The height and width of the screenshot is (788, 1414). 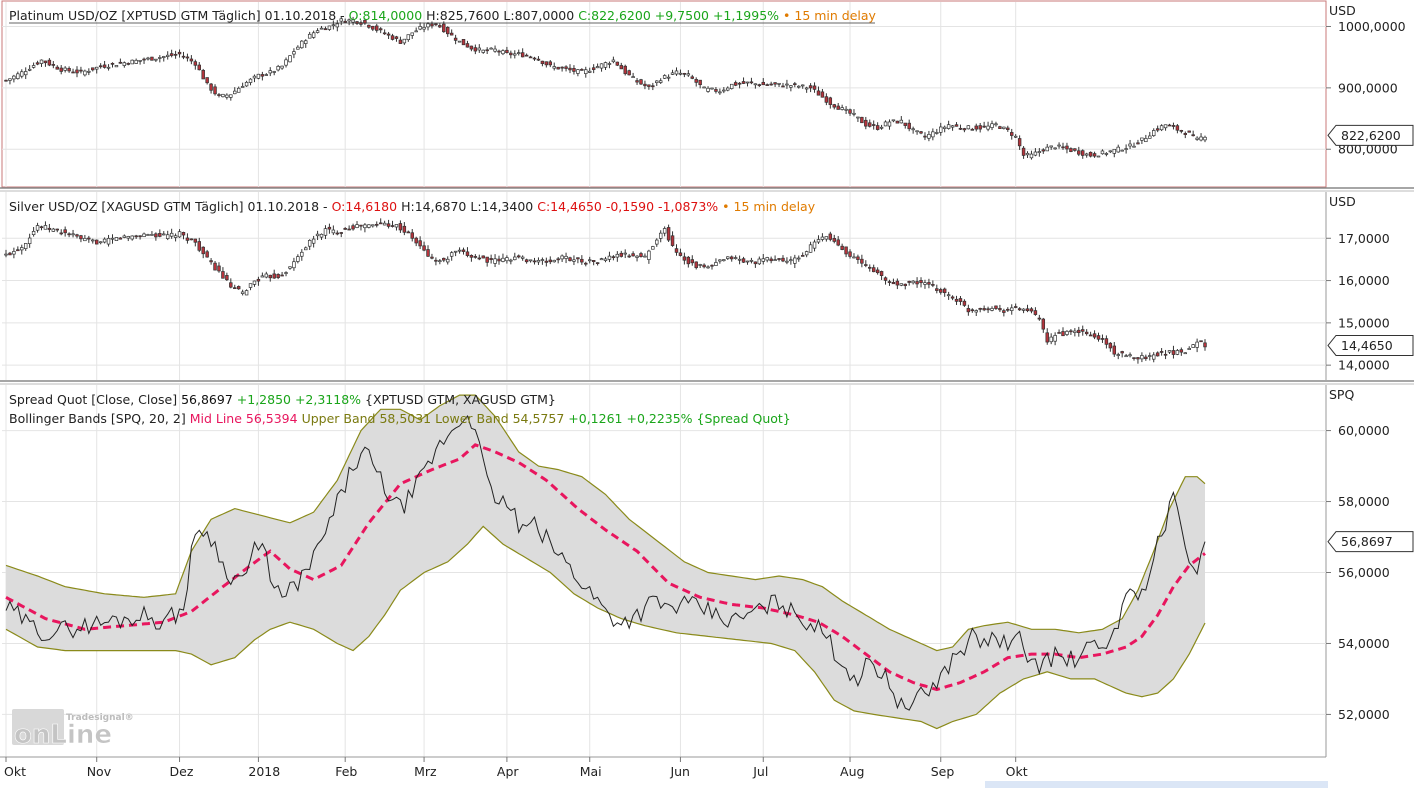 What do you see at coordinates (1364, 643) in the screenshot?
I see `spread-tick-label-3: 54,0000` at bounding box center [1364, 643].